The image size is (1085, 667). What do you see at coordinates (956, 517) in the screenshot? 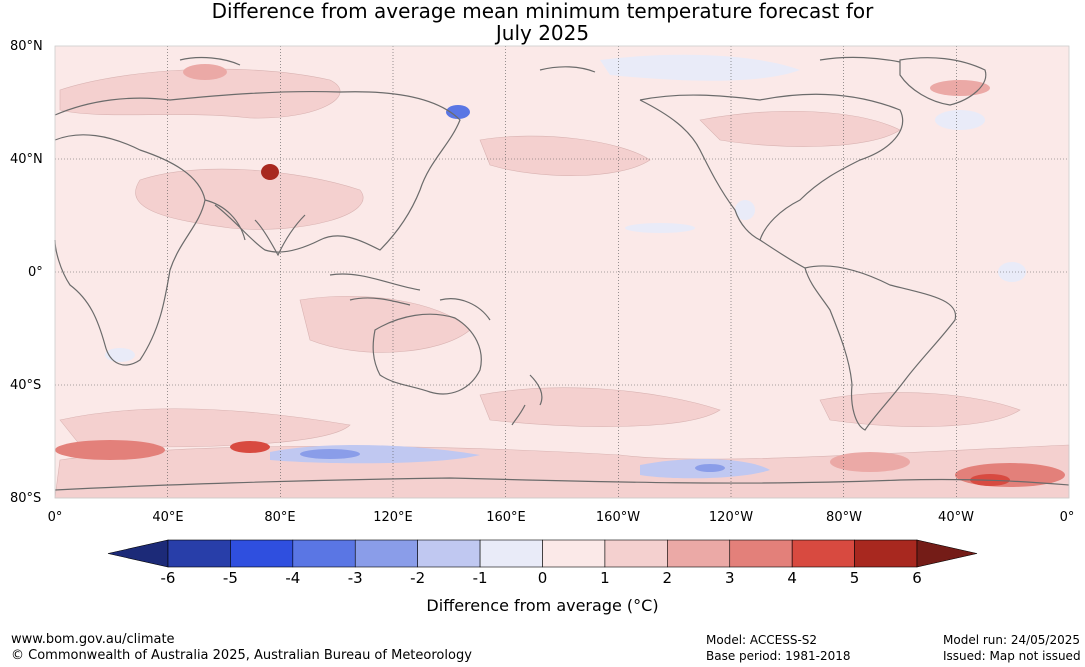
I see `lon-label-40w: 40°W` at bounding box center [956, 517].